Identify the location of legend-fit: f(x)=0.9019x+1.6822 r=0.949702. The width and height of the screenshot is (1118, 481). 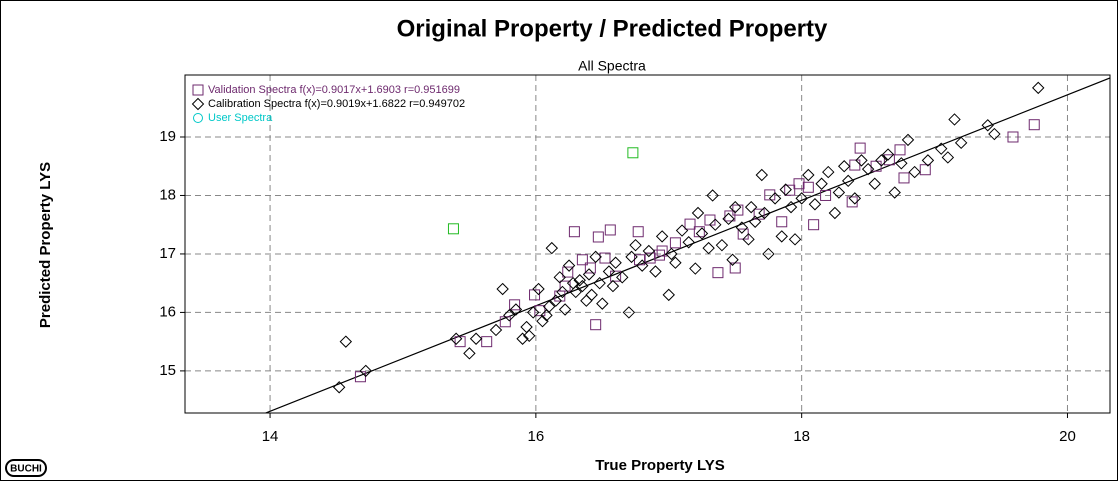
(385, 104).